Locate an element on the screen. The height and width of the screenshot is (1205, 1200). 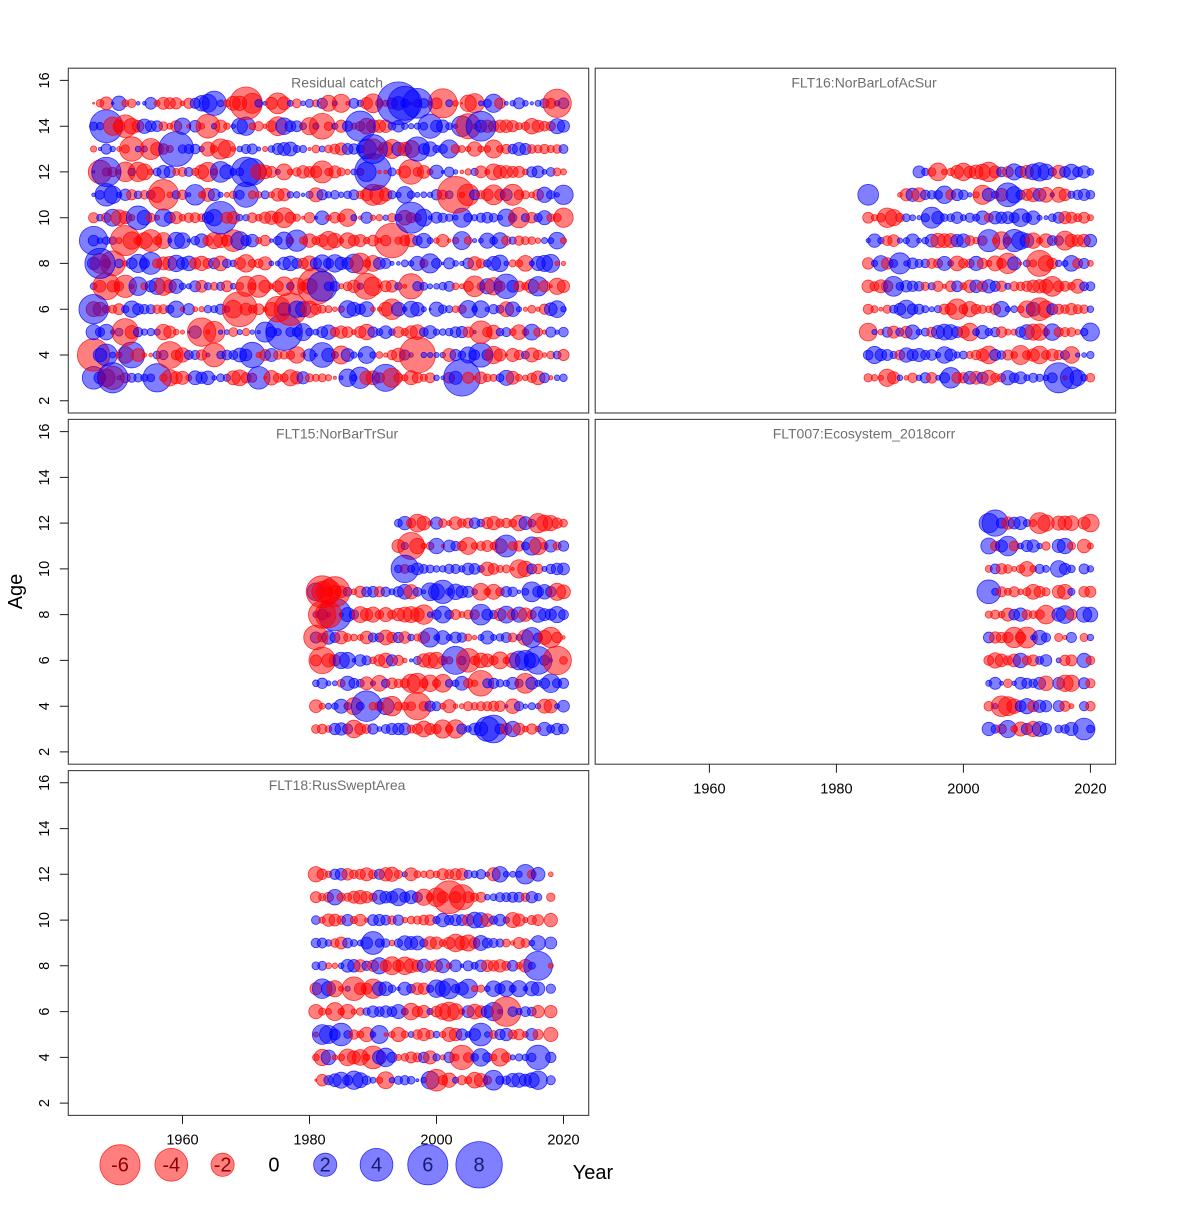
svg-text: Year is located at coordinates (593, 1173).